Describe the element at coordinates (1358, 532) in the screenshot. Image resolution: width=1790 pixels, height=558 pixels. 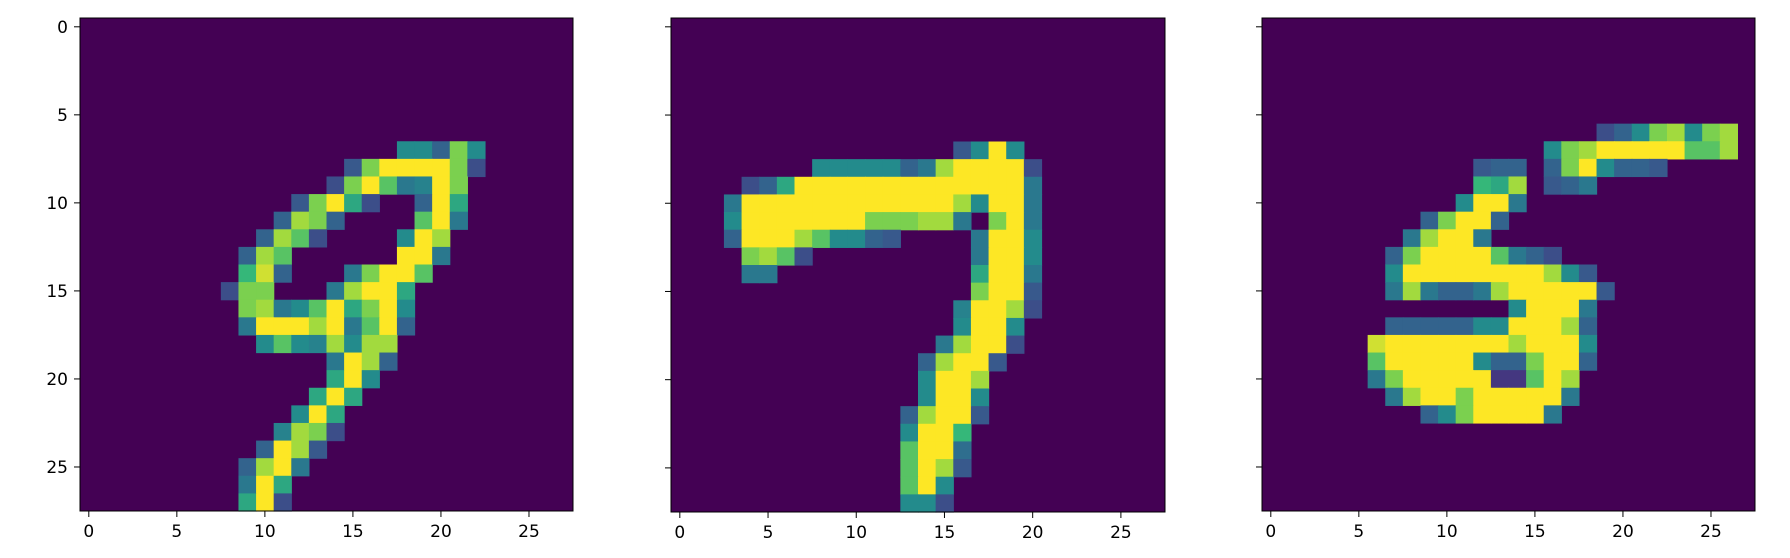
I see `x-tick-label: 5` at that location.